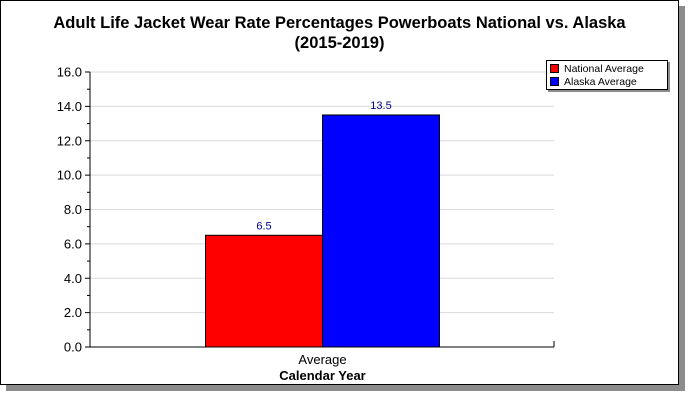 The height and width of the screenshot is (397, 691). I want to click on y-tick-label: 16.0, so click(69, 72).